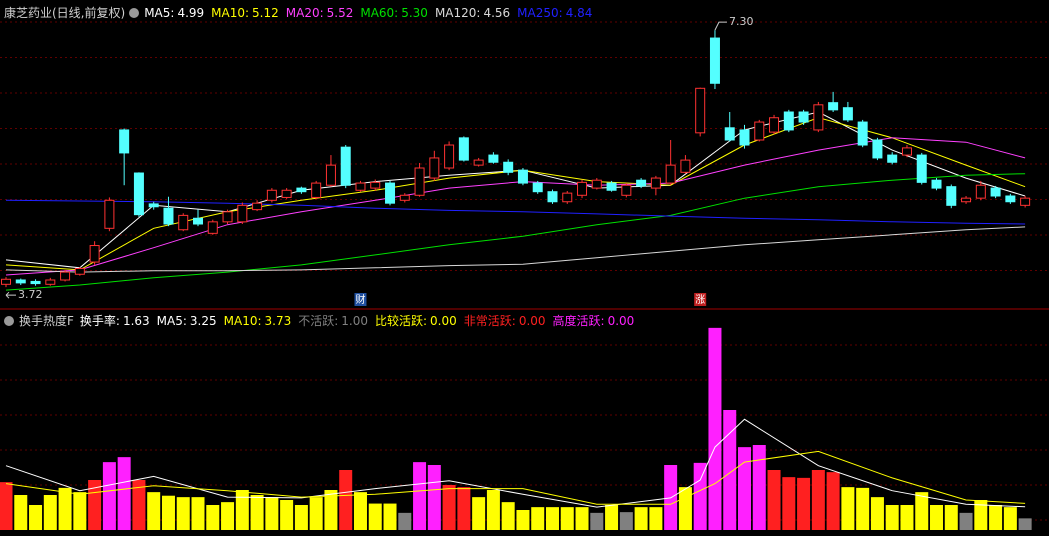 This screenshot has height=536, width=1049. I want to click on annotation: 3.72, so click(30, 294).